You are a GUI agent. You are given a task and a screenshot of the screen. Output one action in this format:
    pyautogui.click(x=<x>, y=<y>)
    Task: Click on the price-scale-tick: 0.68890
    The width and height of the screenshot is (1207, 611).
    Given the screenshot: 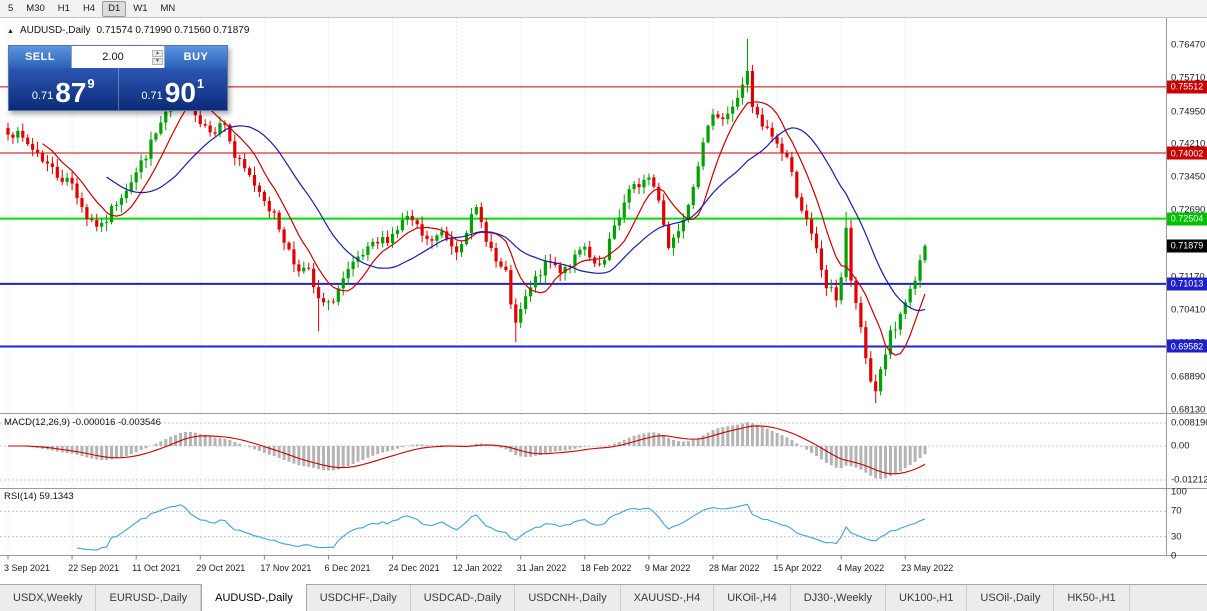 What is the action you would take?
    pyautogui.click(x=1188, y=377)
    